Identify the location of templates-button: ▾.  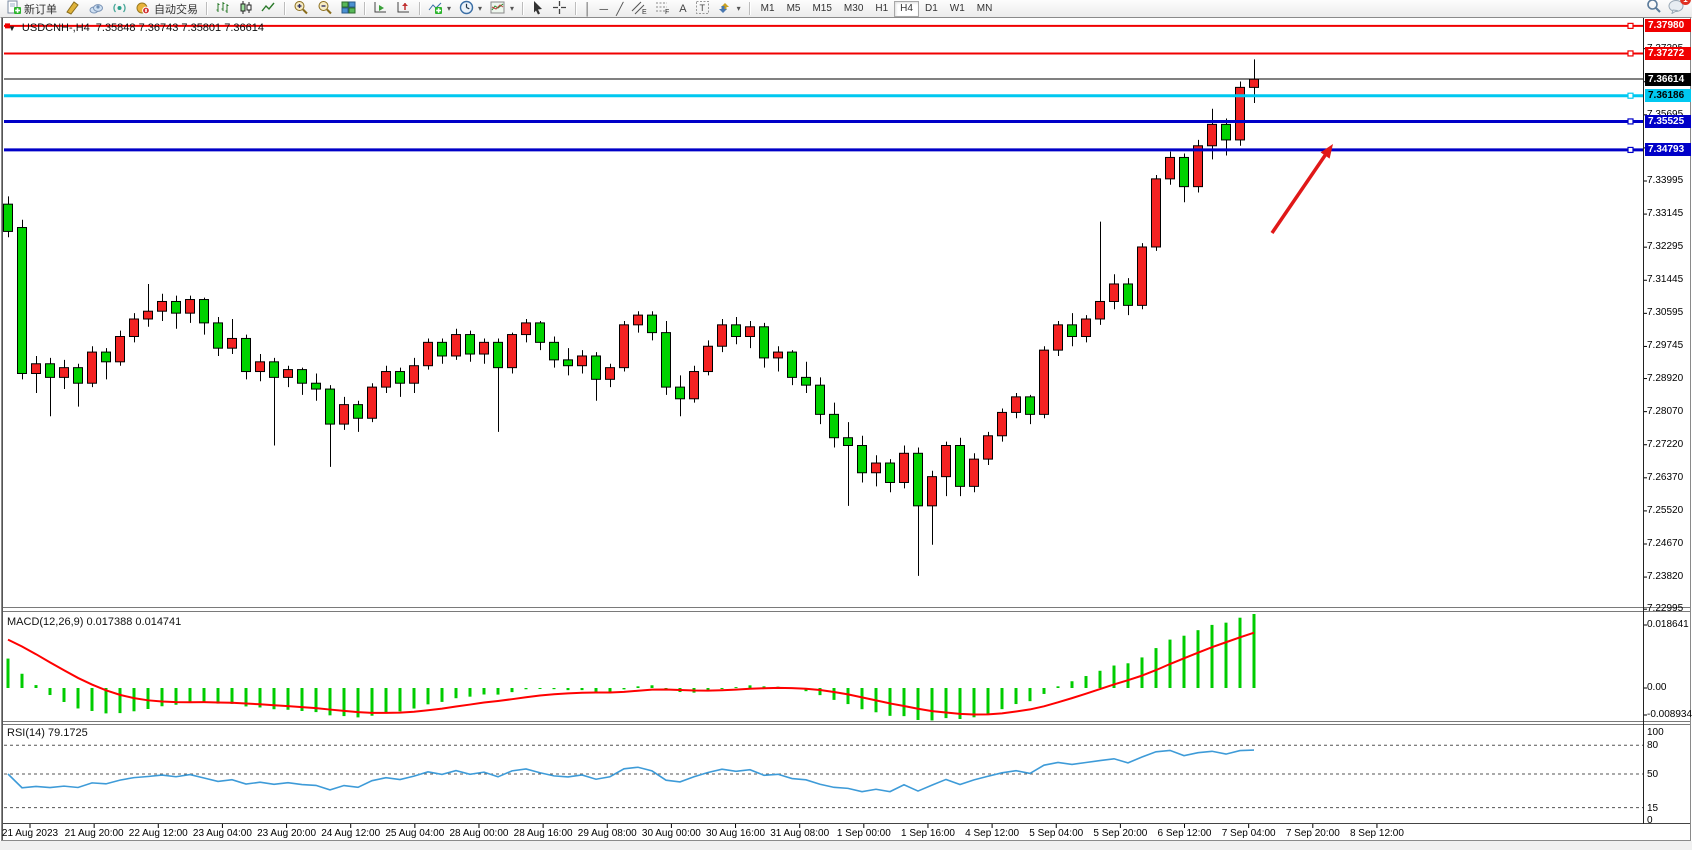
(502, 9).